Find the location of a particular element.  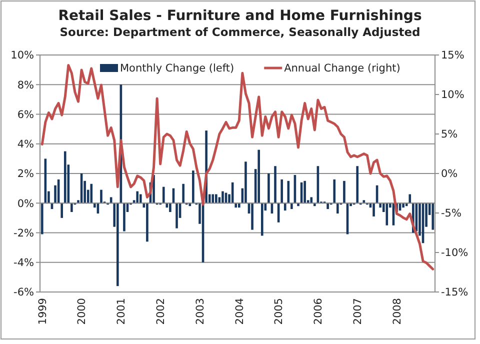

y-tick-label: 0% is located at coordinates (25, 204).